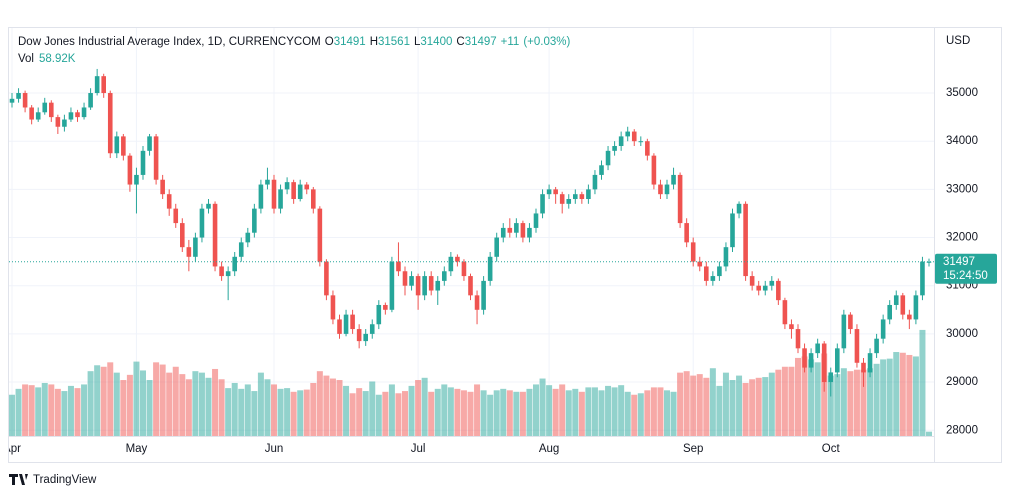 This screenshot has height=498, width=1012. What do you see at coordinates (65, 480) in the screenshot?
I see `brand-name: TradingView` at bounding box center [65, 480].